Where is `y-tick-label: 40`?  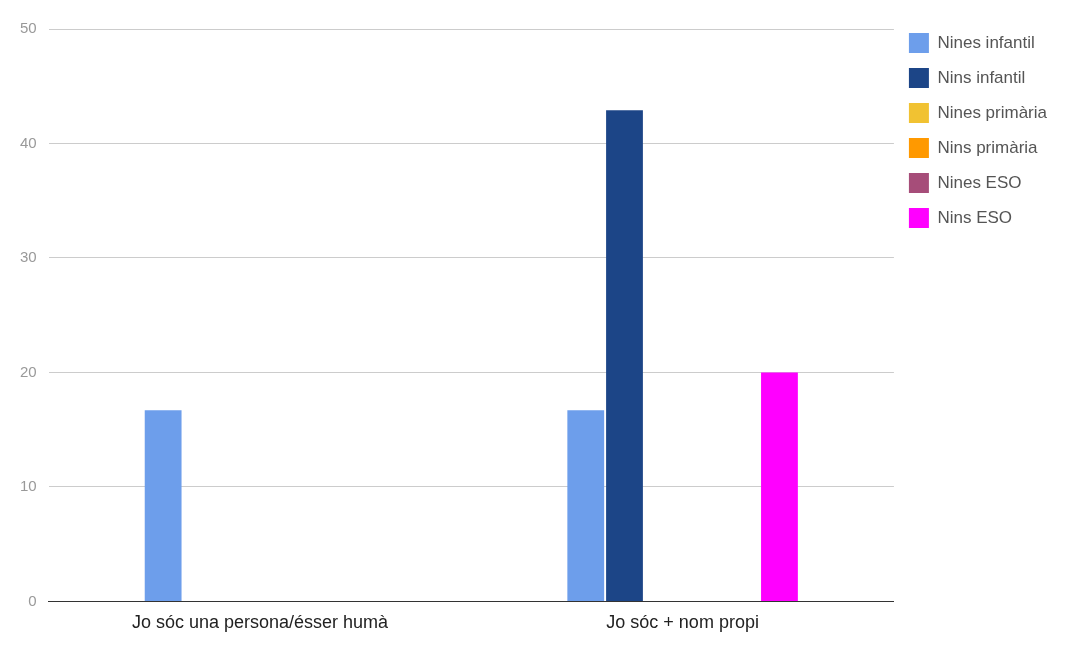 y-tick-label: 40 is located at coordinates (28, 142).